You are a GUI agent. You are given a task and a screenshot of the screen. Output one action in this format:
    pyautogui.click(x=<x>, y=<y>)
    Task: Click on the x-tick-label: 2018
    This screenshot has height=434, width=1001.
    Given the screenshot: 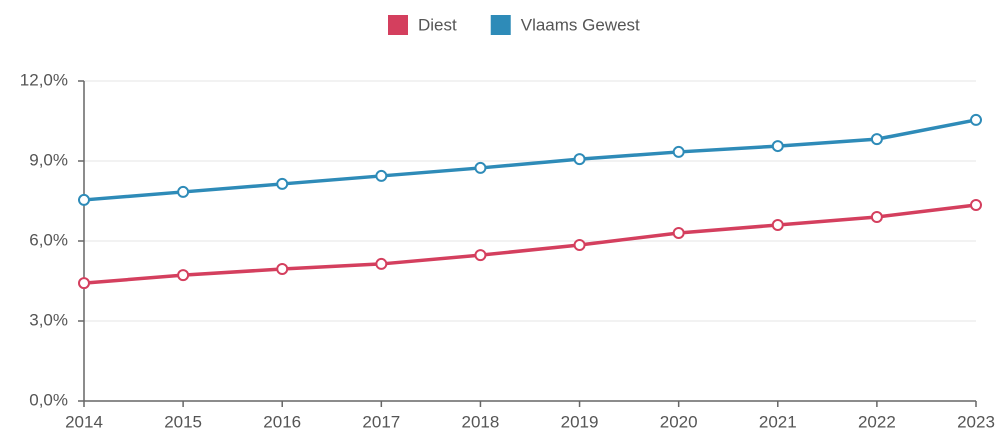 What is the action you would take?
    pyautogui.click(x=481, y=421)
    